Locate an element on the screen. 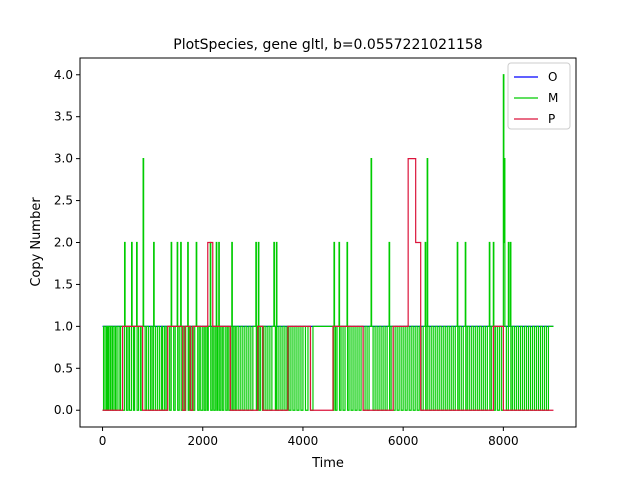 The image size is (640, 480). x-tick-label: 8000 is located at coordinates (503, 441).